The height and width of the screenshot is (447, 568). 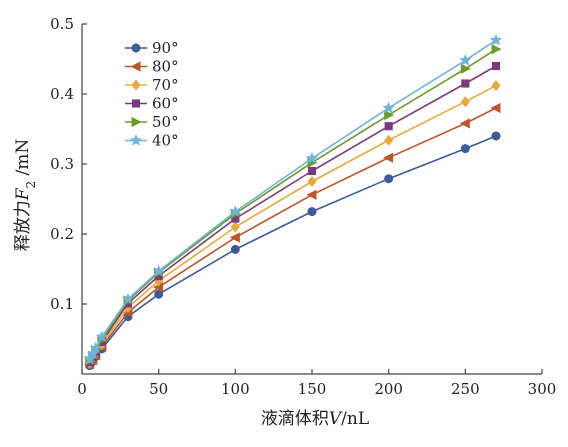 I want to click on legend-label: 80°, so click(x=165, y=67).